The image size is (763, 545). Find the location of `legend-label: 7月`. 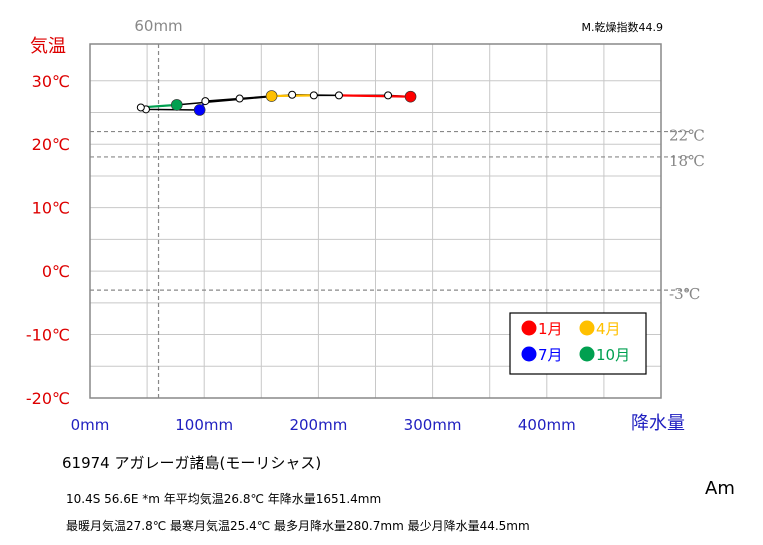

legend-label: 7月 is located at coordinates (550, 355).